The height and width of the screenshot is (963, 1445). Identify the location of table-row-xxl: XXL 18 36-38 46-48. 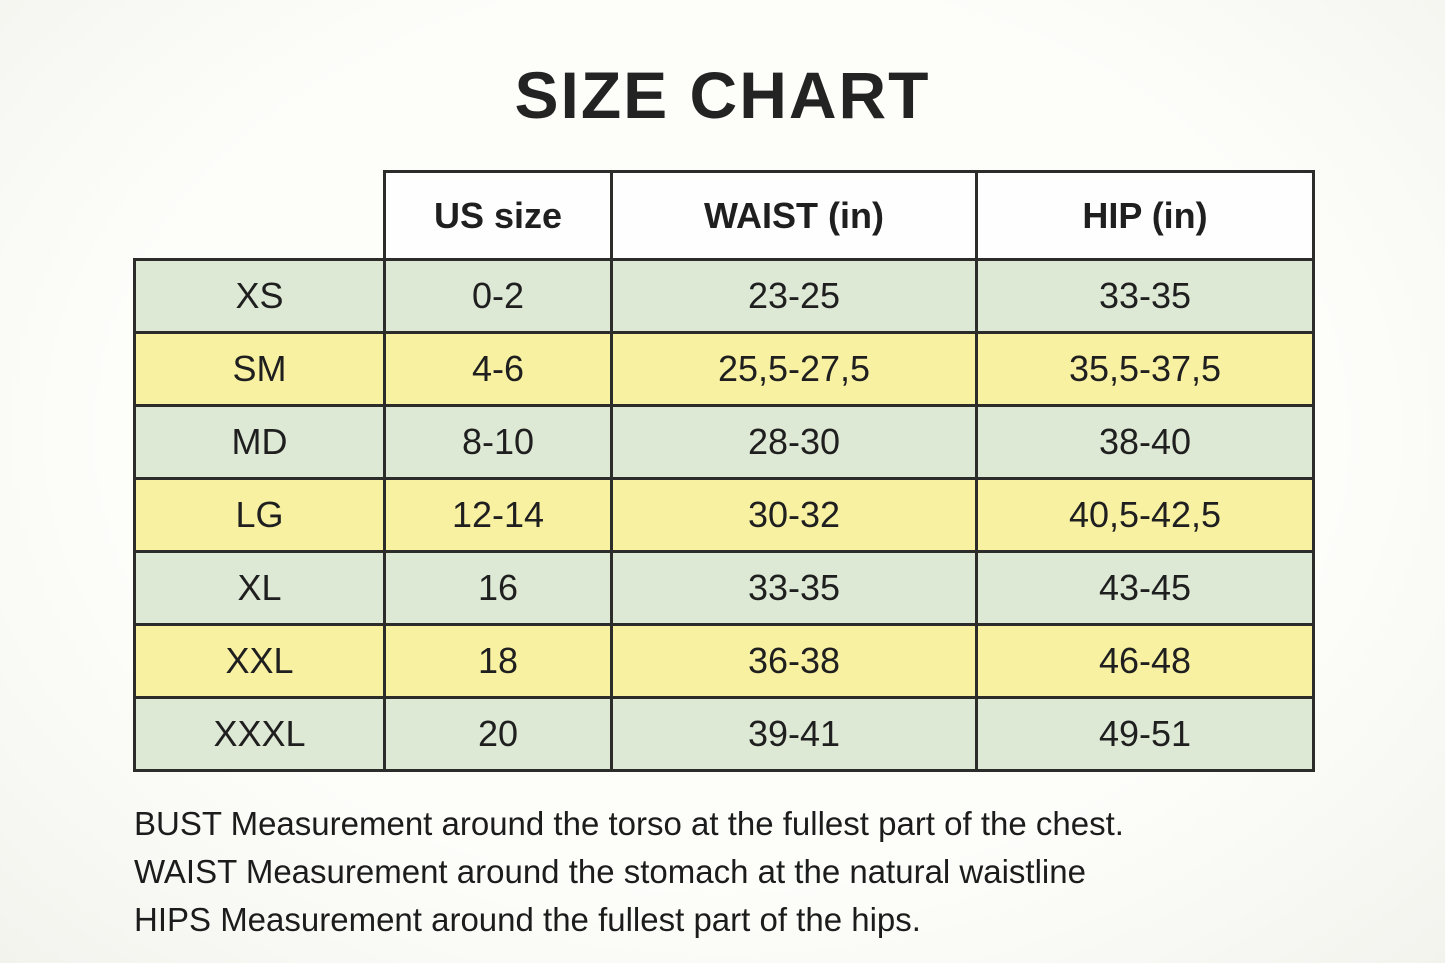
(724, 661).